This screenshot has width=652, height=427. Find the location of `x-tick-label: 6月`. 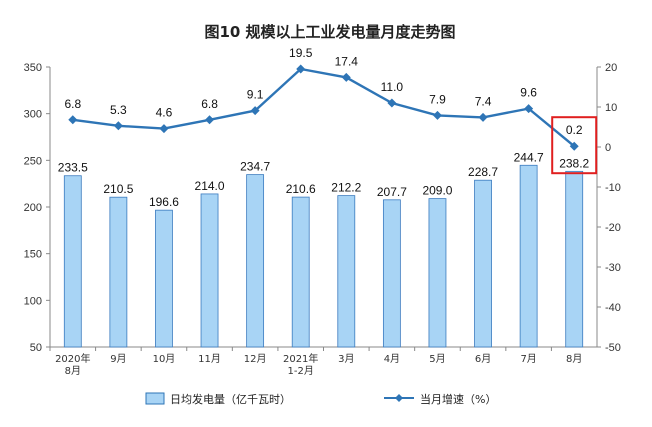

x-tick-label: 6月 is located at coordinates (483, 359).